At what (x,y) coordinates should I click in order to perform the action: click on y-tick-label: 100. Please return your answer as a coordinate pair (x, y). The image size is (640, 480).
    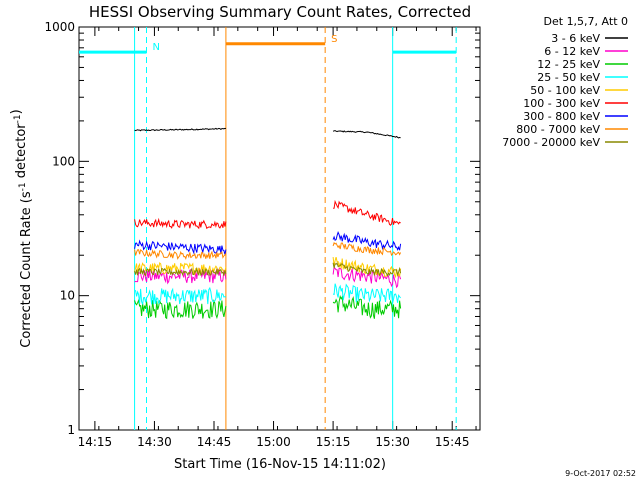
    Looking at the image, I should click on (63, 161).